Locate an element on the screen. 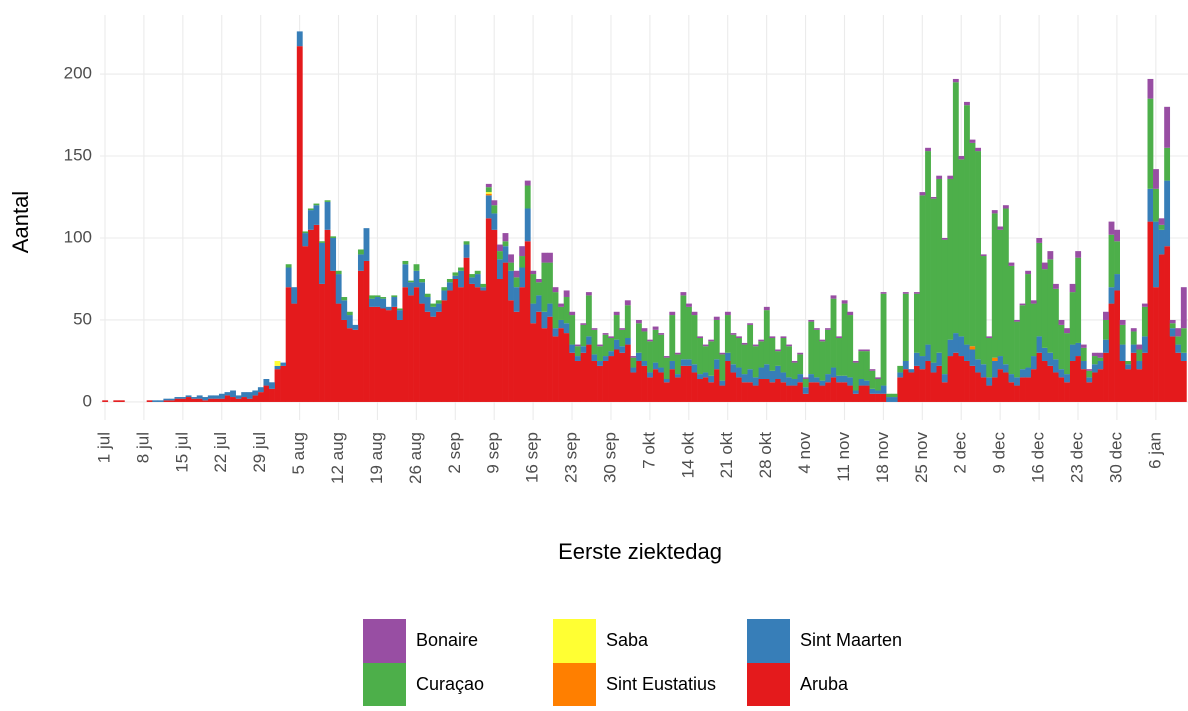  legend-label: Bonaire is located at coordinates (447, 640).